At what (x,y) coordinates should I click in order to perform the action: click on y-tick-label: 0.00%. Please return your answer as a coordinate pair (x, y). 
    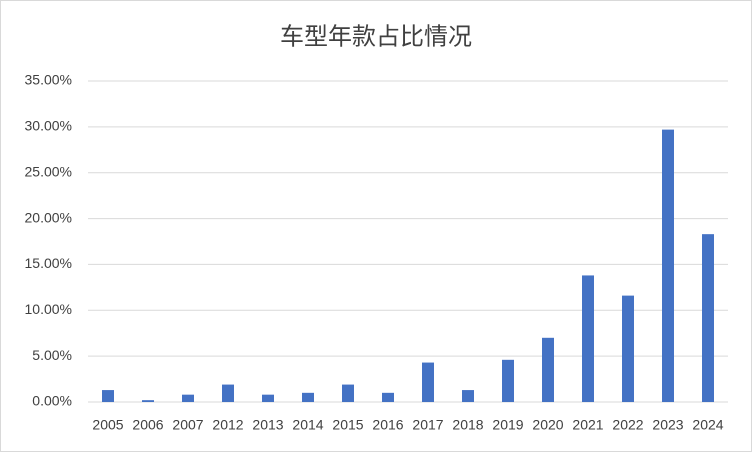
    Looking at the image, I should click on (52, 401).